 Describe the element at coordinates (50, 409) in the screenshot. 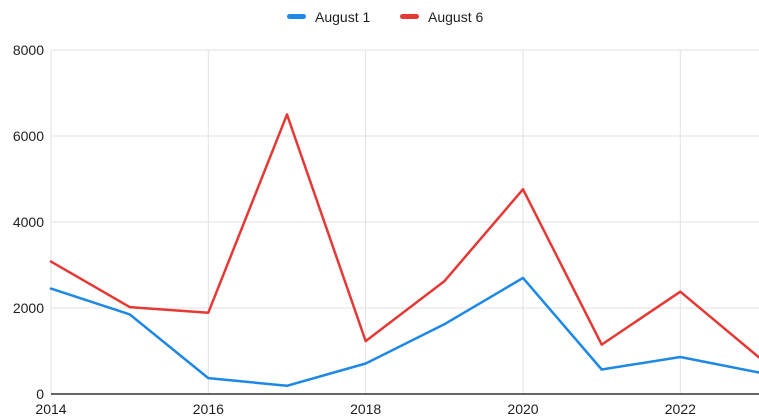

I see `x-tick-label: 2014` at that location.